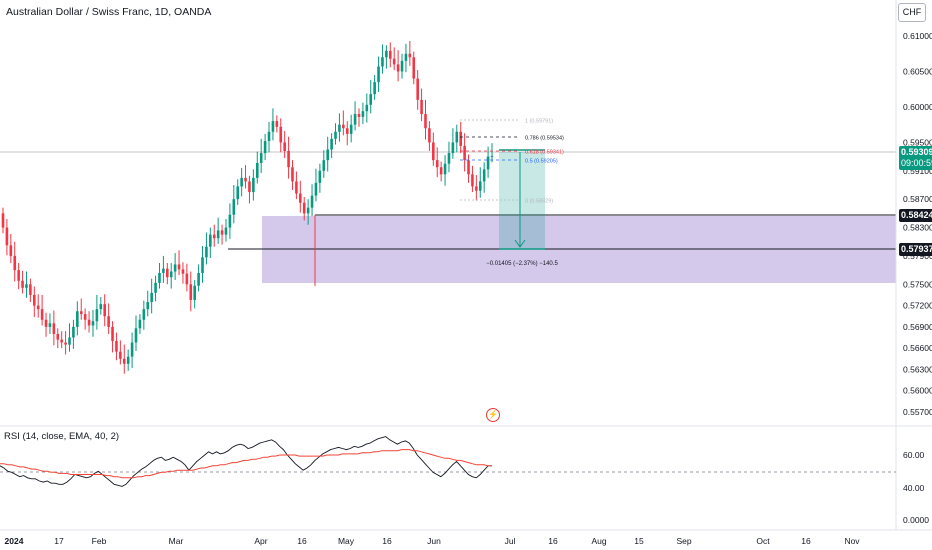 The image size is (932, 550). What do you see at coordinates (639, 541) in the screenshot?
I see `time-tick-label: 15` at bounding box center [639, 541].